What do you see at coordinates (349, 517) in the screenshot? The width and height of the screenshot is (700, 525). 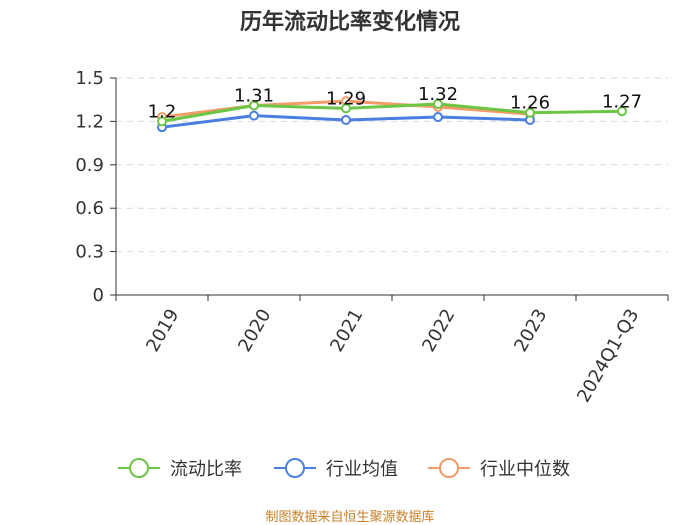 I see `source-note: 制图数据来自恒生聚源数据库` at bounding box center [349, 517].